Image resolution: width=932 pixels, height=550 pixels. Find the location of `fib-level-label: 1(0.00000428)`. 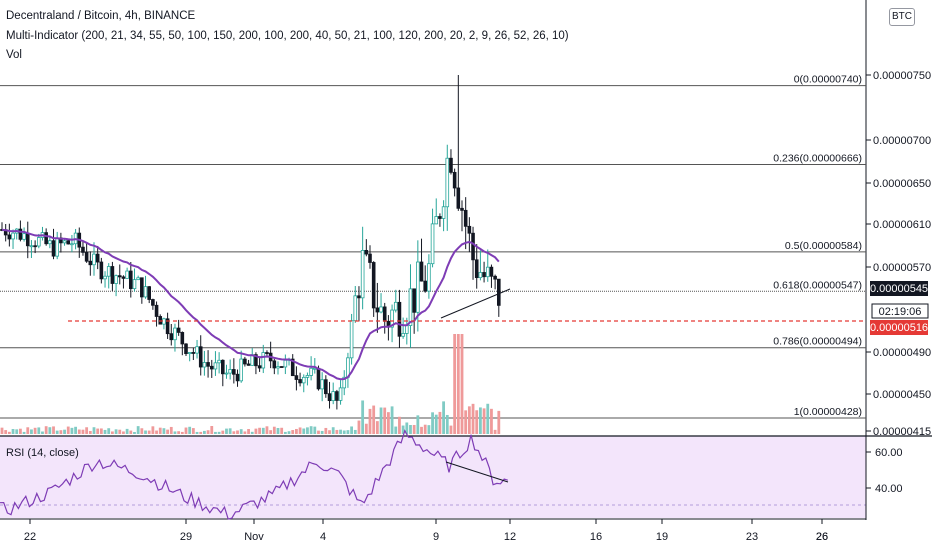

fib-level-label: 1(0.00000428) is located at coordinates (828, 412).